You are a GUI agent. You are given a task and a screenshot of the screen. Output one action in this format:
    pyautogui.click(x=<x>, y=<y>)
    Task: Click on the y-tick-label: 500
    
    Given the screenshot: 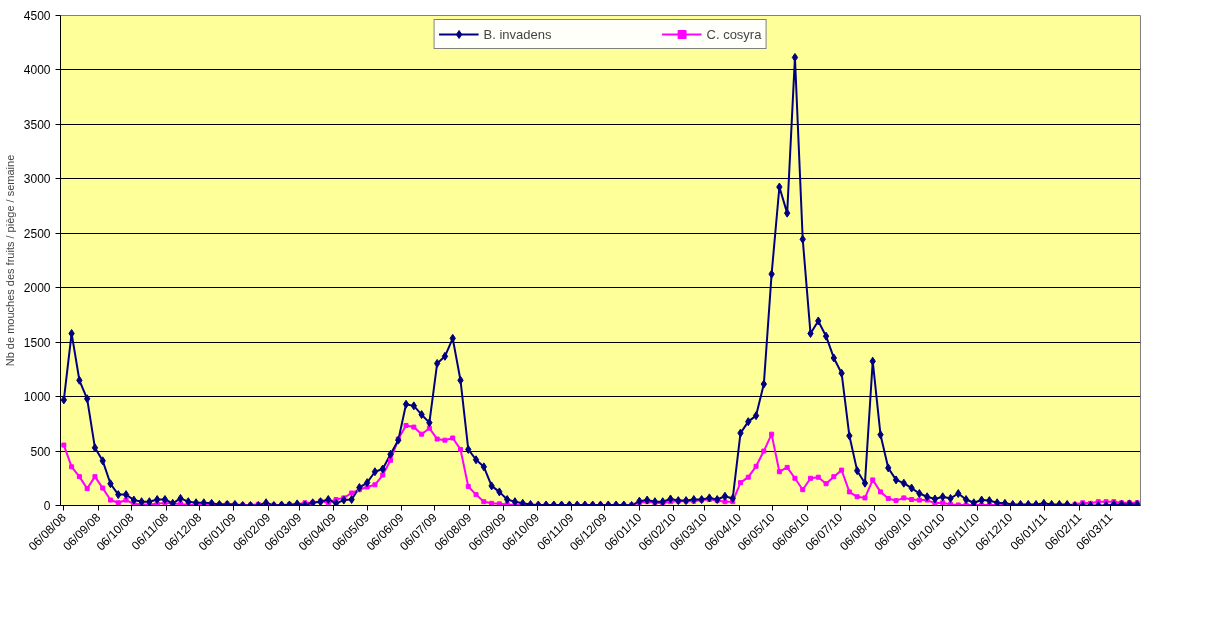 What is the action you would take?
    pyautogui.click(x=40, y=451)
    